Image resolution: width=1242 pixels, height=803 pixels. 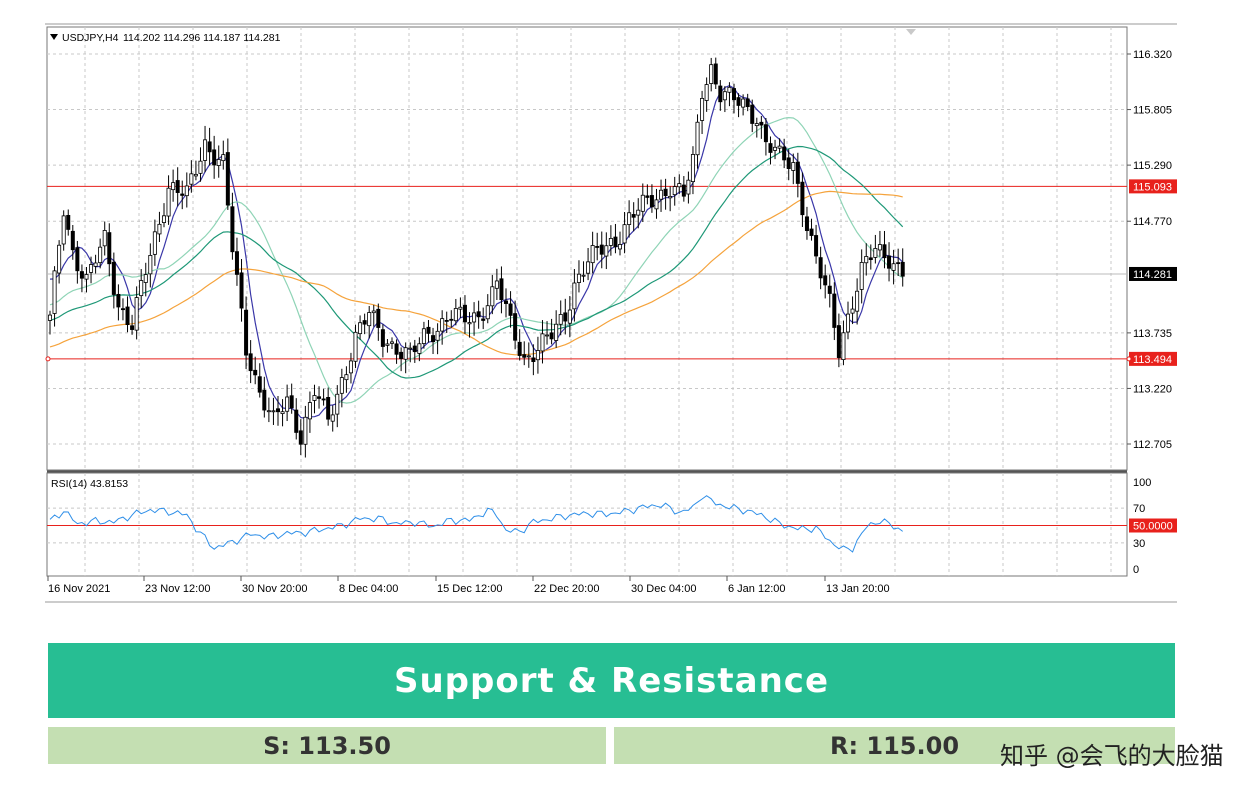 I want to click on y-tick-label: 115.290, so click(x=1152, y=166).